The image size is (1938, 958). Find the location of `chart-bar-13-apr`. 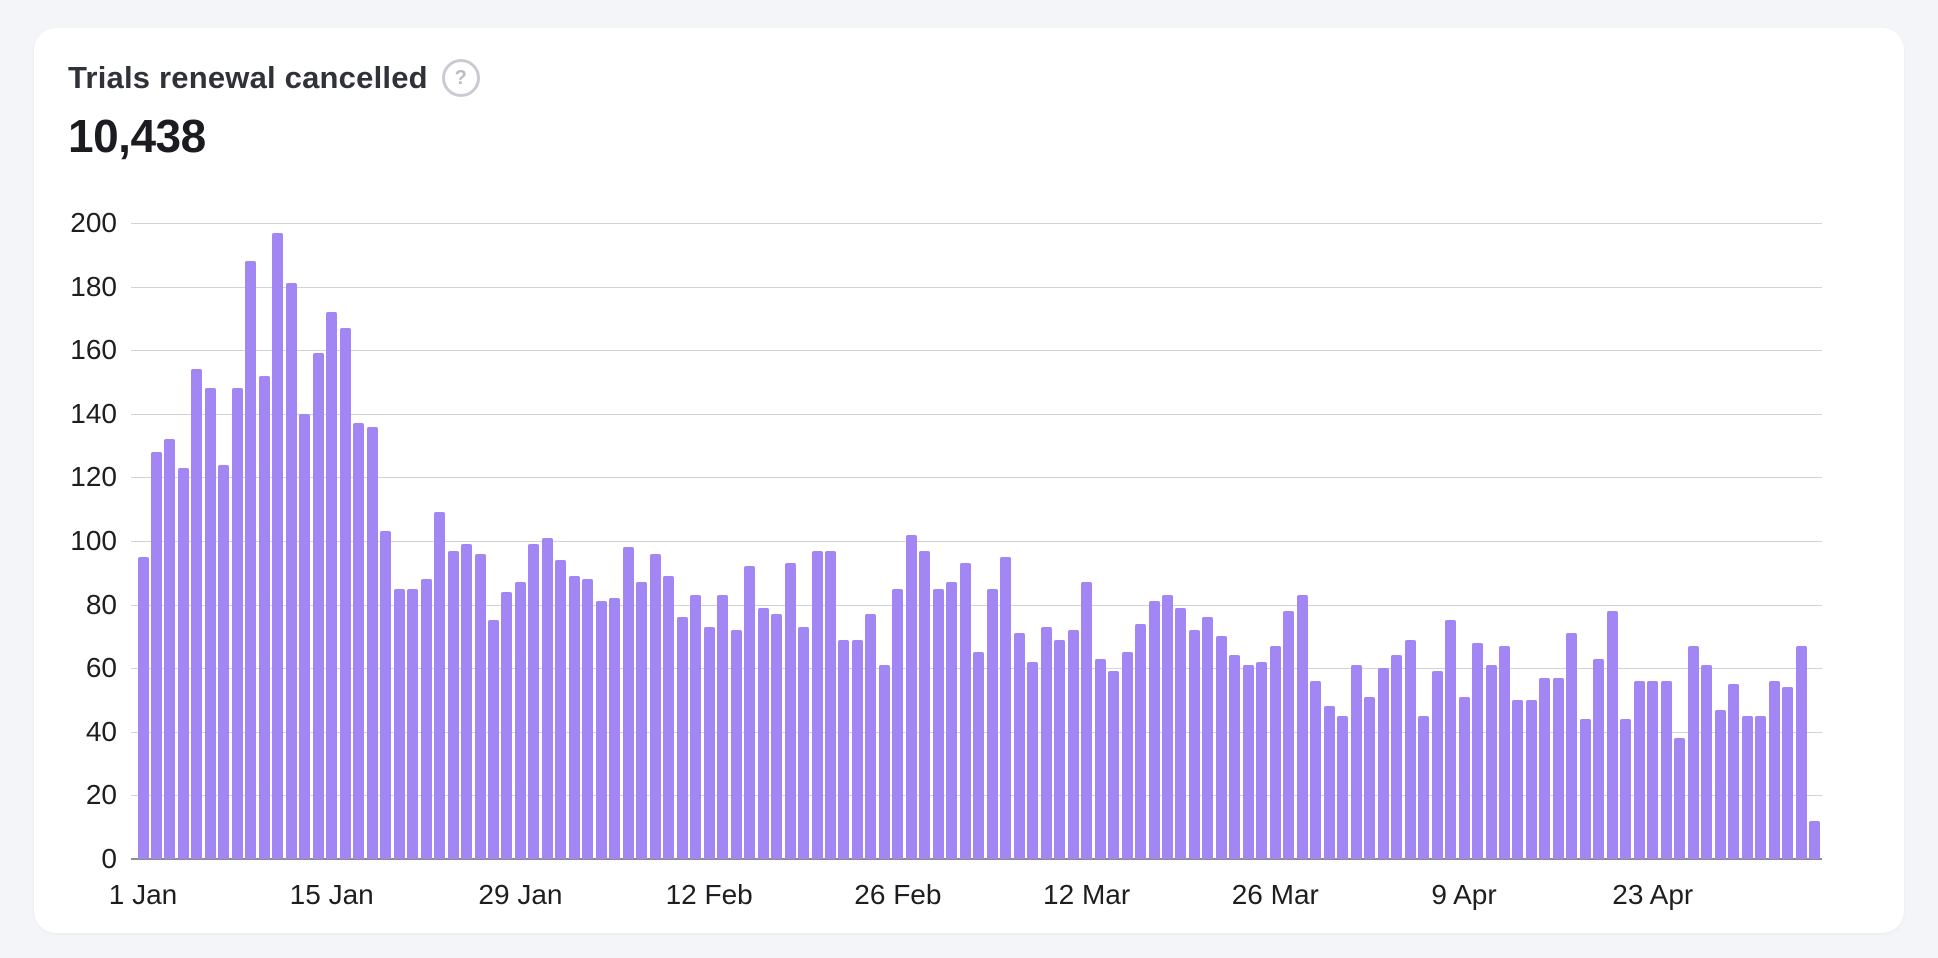

chart-bar-13-apr is located at coordinates (1518, 779).